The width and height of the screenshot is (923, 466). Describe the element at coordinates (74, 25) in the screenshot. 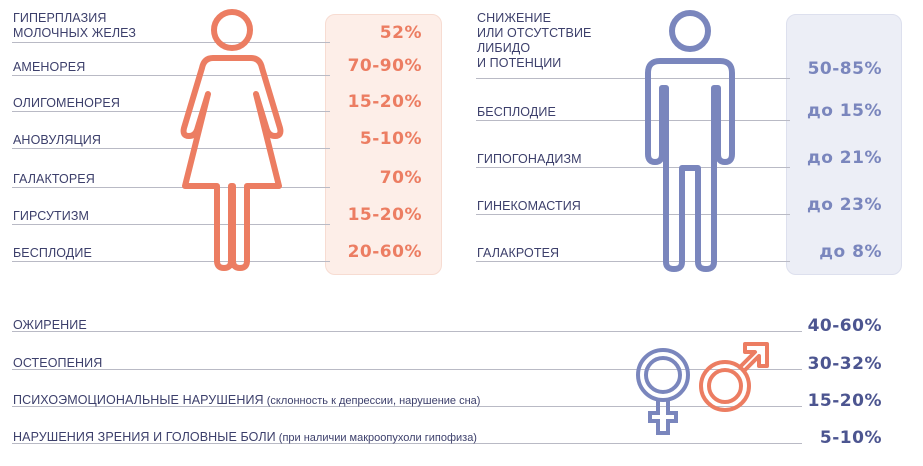

I see `female-label-breast-hyperplasia: ГИПЕРПЛАЗИЯ МОЛОЧНЫХ ЖЕЛЕЗ` at that location.